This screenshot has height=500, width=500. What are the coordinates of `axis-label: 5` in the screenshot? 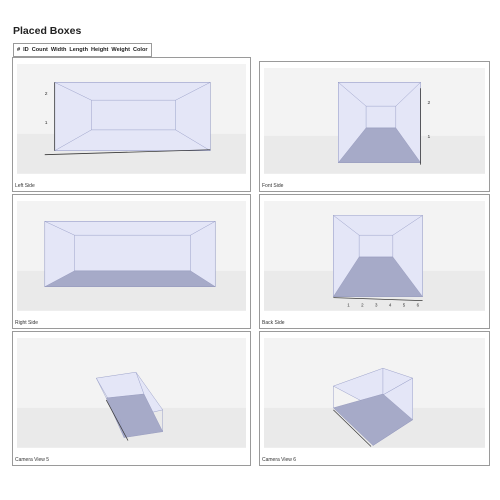 It's located at (404, 305).